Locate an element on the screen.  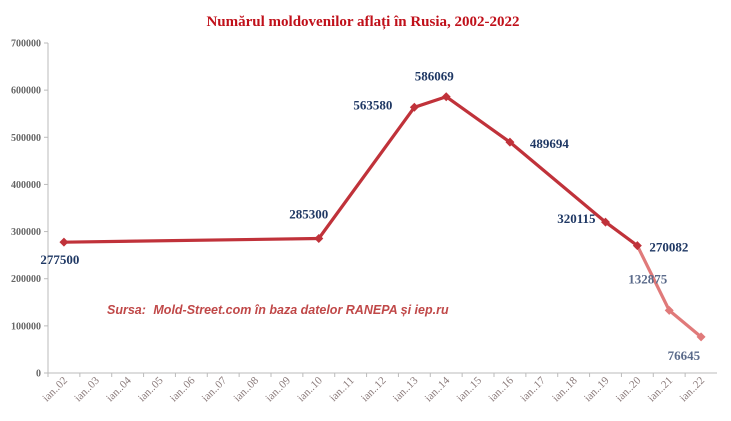
x-tick-label: ian..22 is located at coordinates (693, 390).